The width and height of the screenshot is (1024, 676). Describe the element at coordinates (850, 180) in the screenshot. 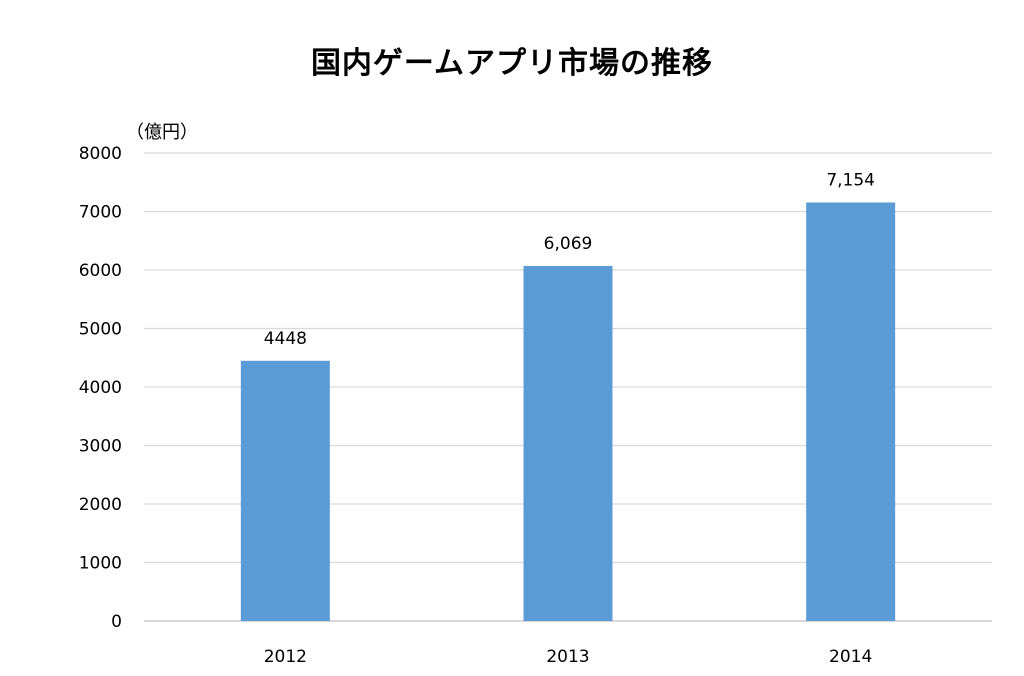

I see `data-label-2014: 7,154` at that location.